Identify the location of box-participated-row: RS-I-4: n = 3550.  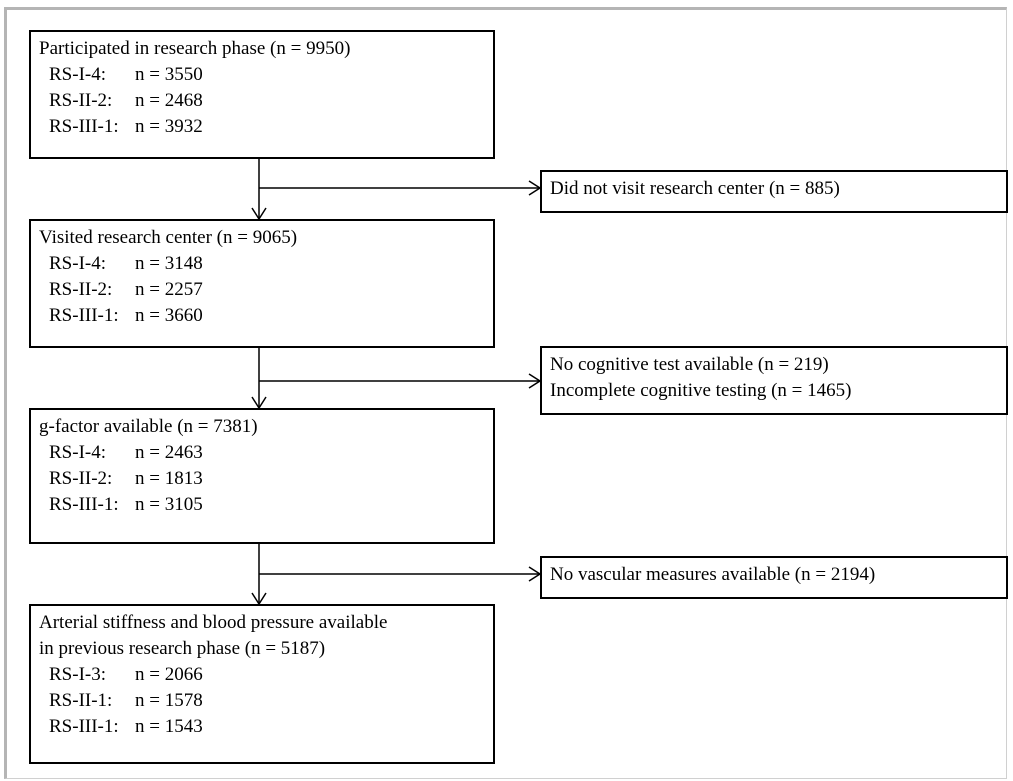
(126, 74).